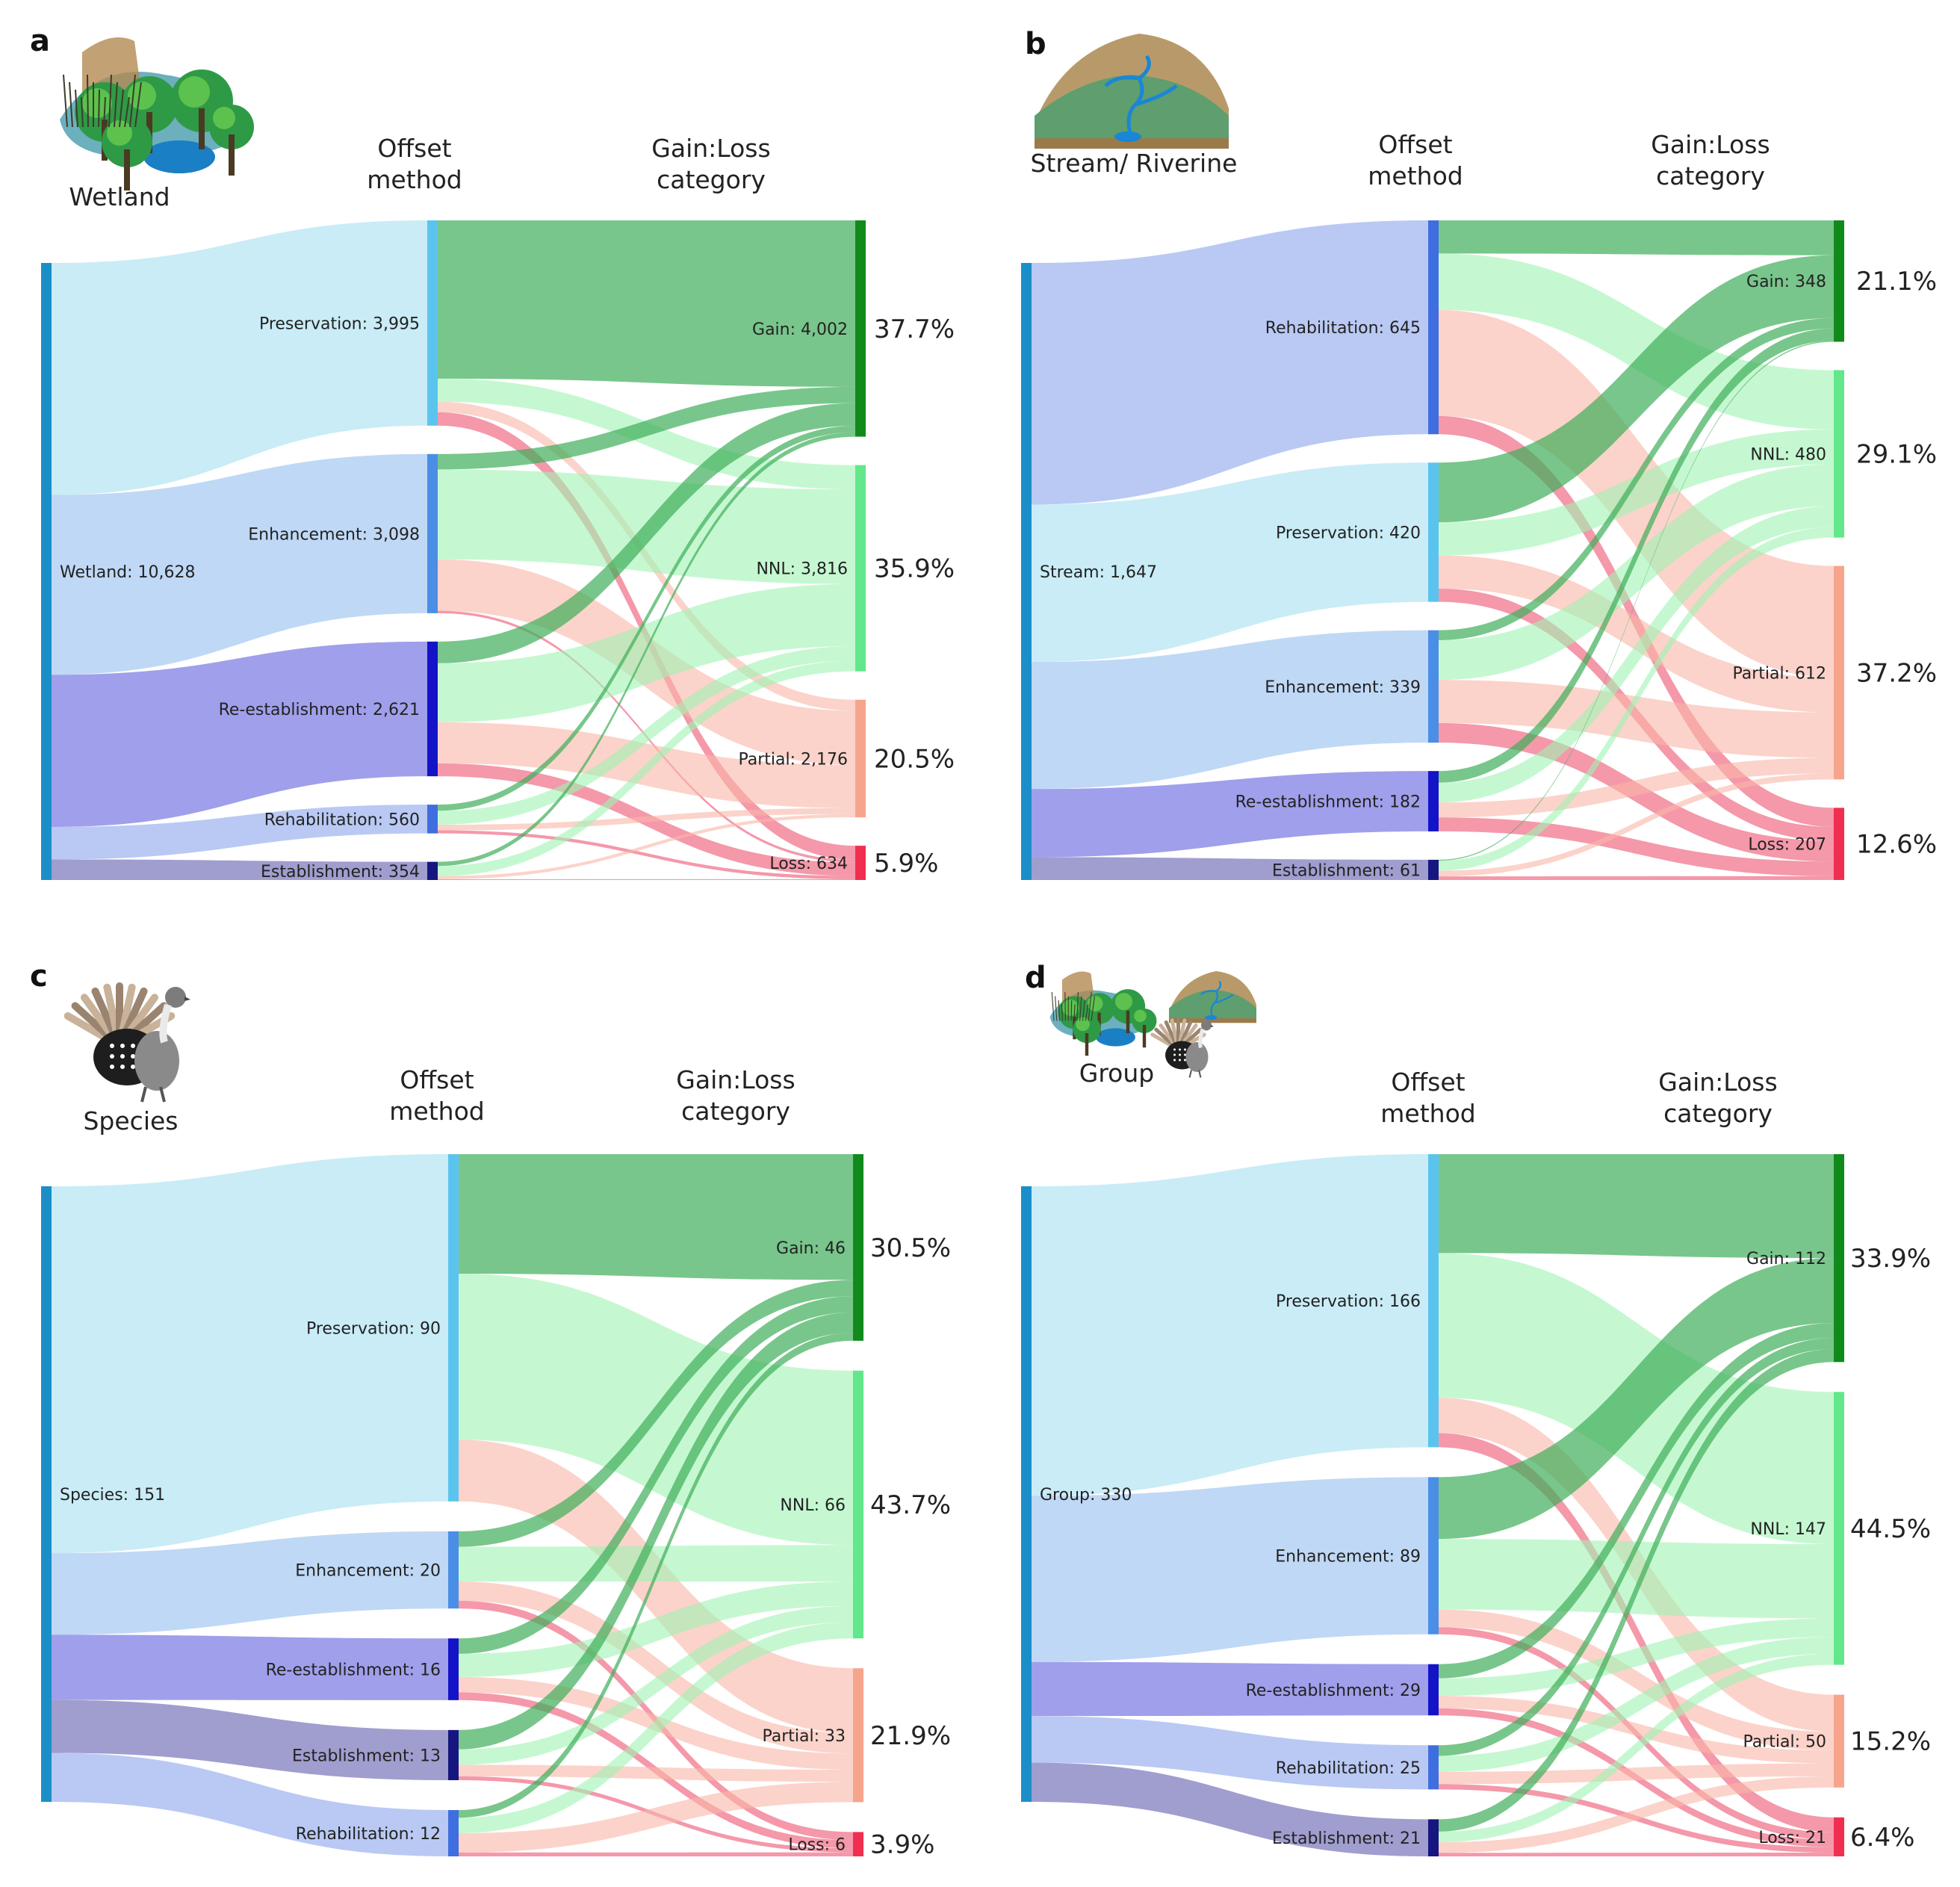 The height and width of the screenshot is (1887, 1960). I want to click on method-node-label-re-establishment: Re-establishment: 2,621, so click(319, 710).